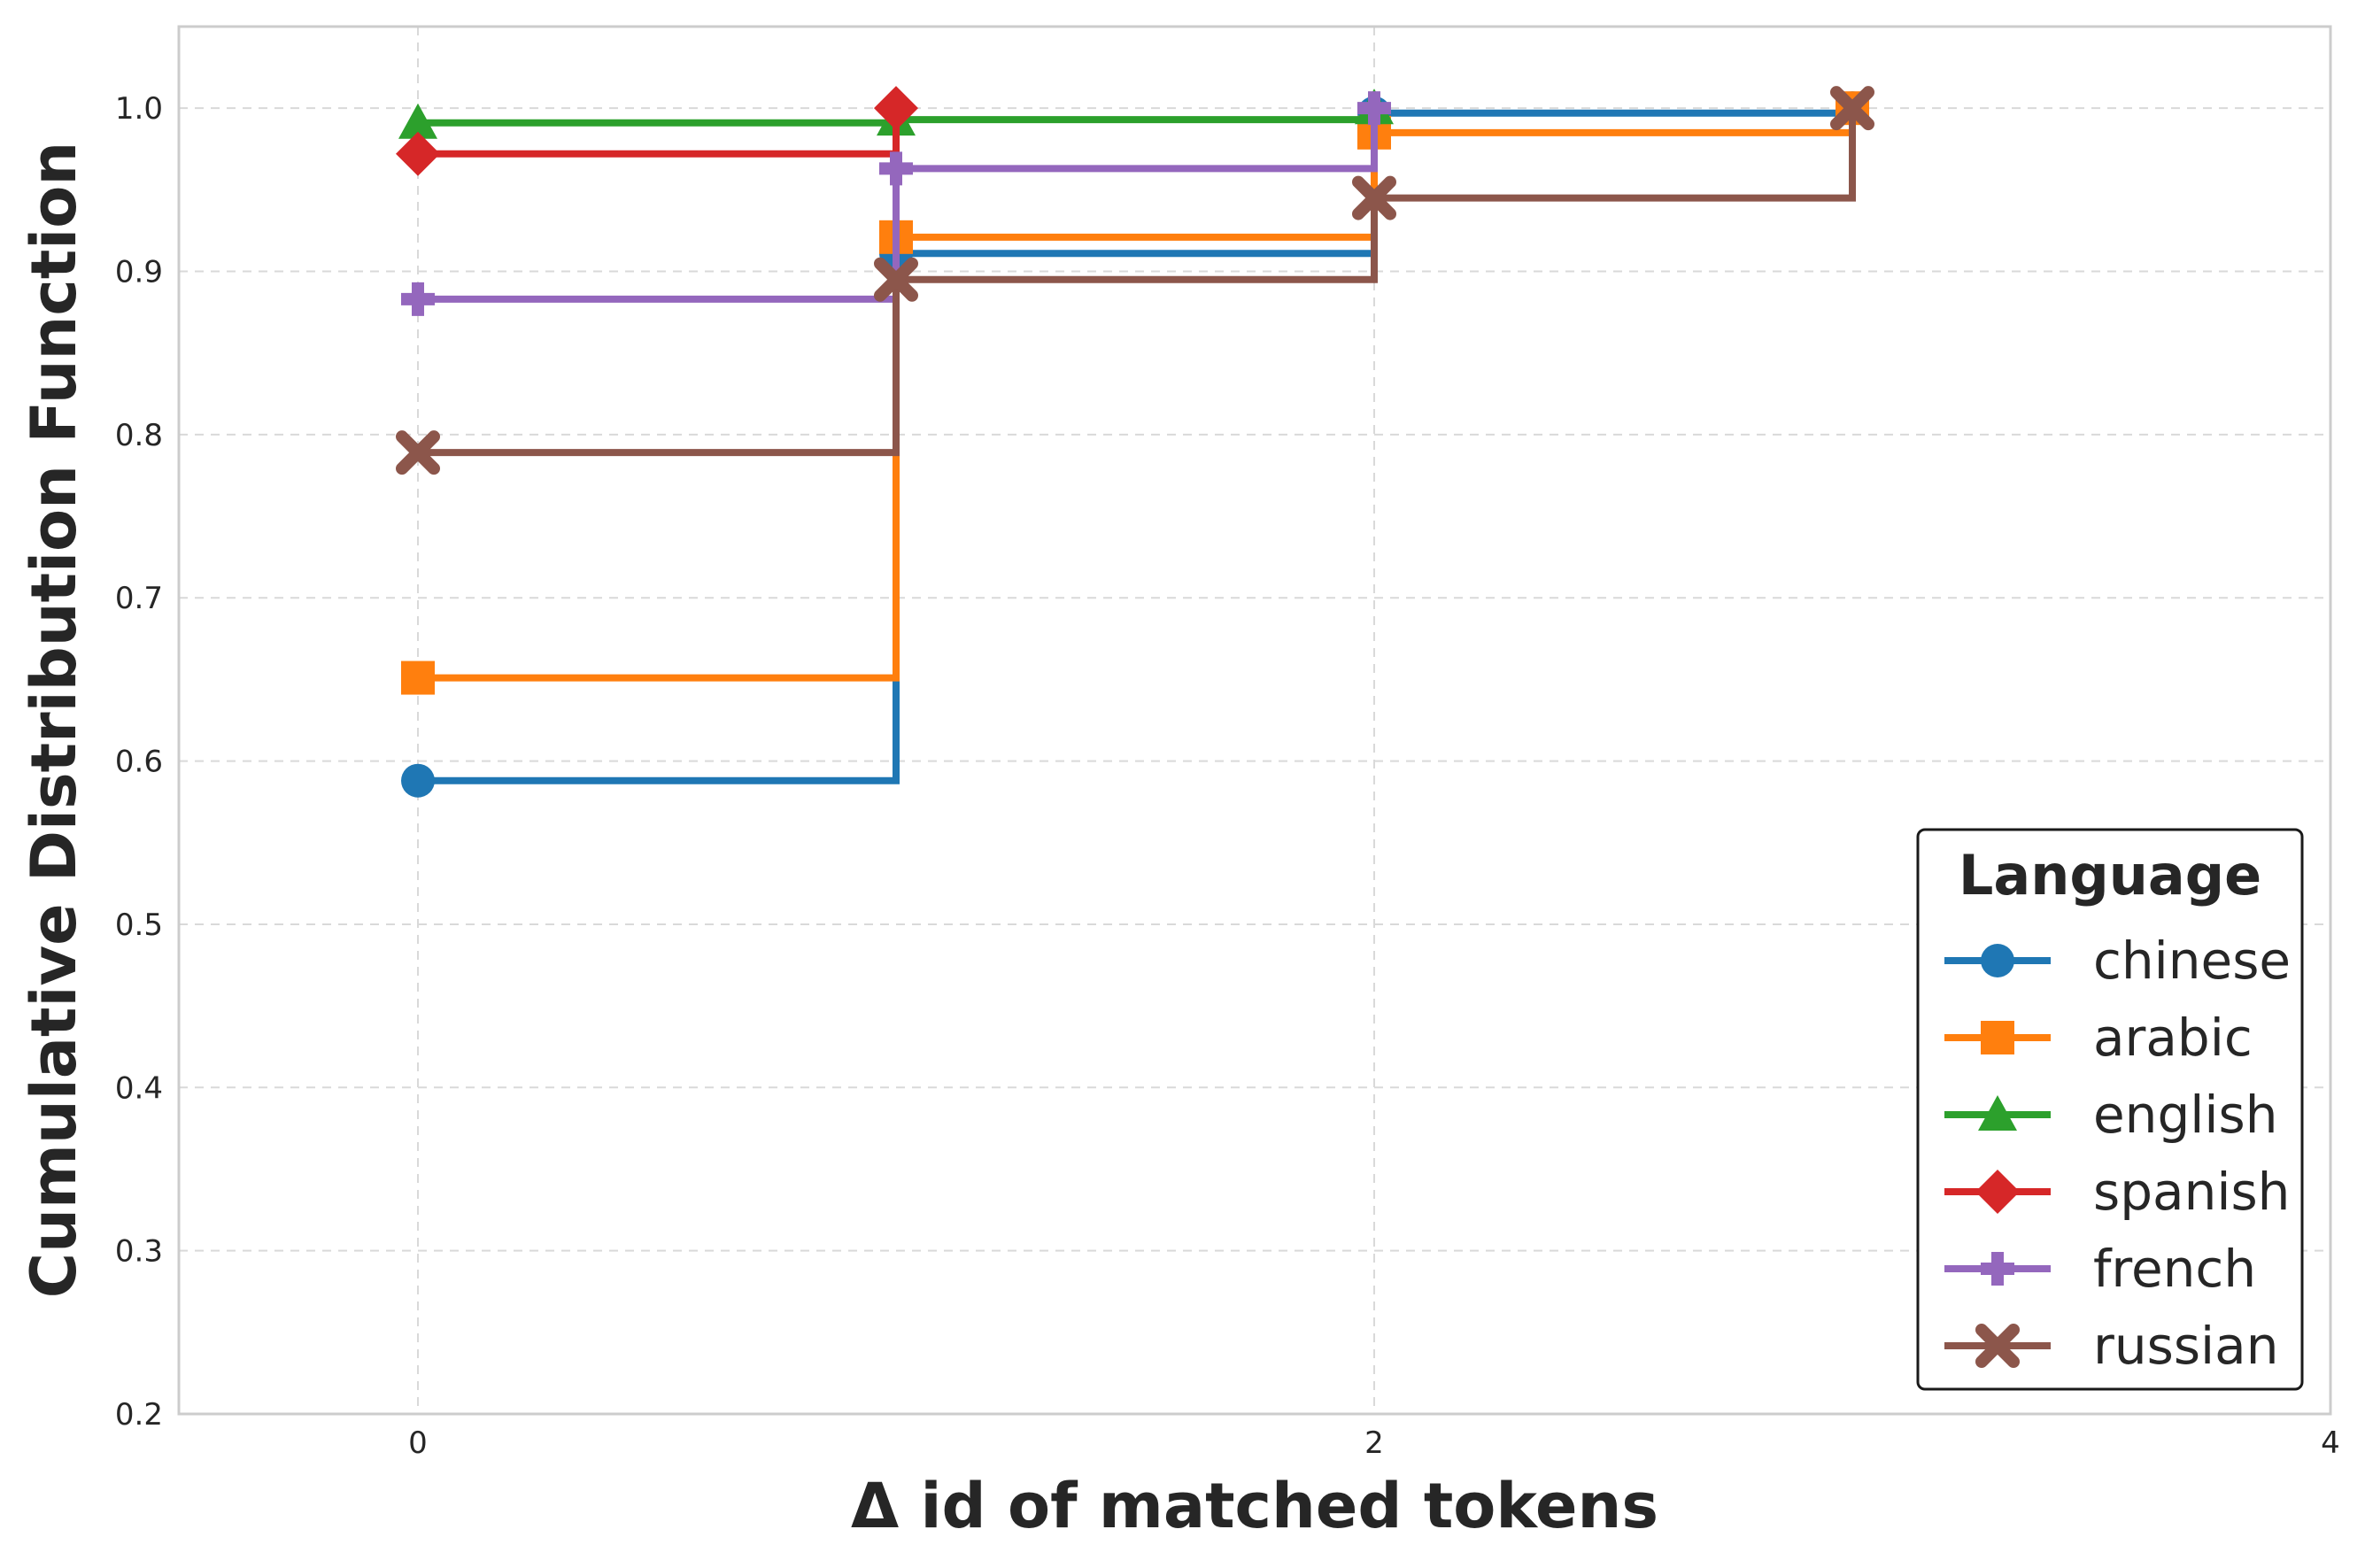 Image resolution: width=2365 pixels, height=1568 pixels. What do you see at coordinates (139, 926) in the screenshot?
I see `y-tick-label: 0.5` at bounding box center [139, 926].